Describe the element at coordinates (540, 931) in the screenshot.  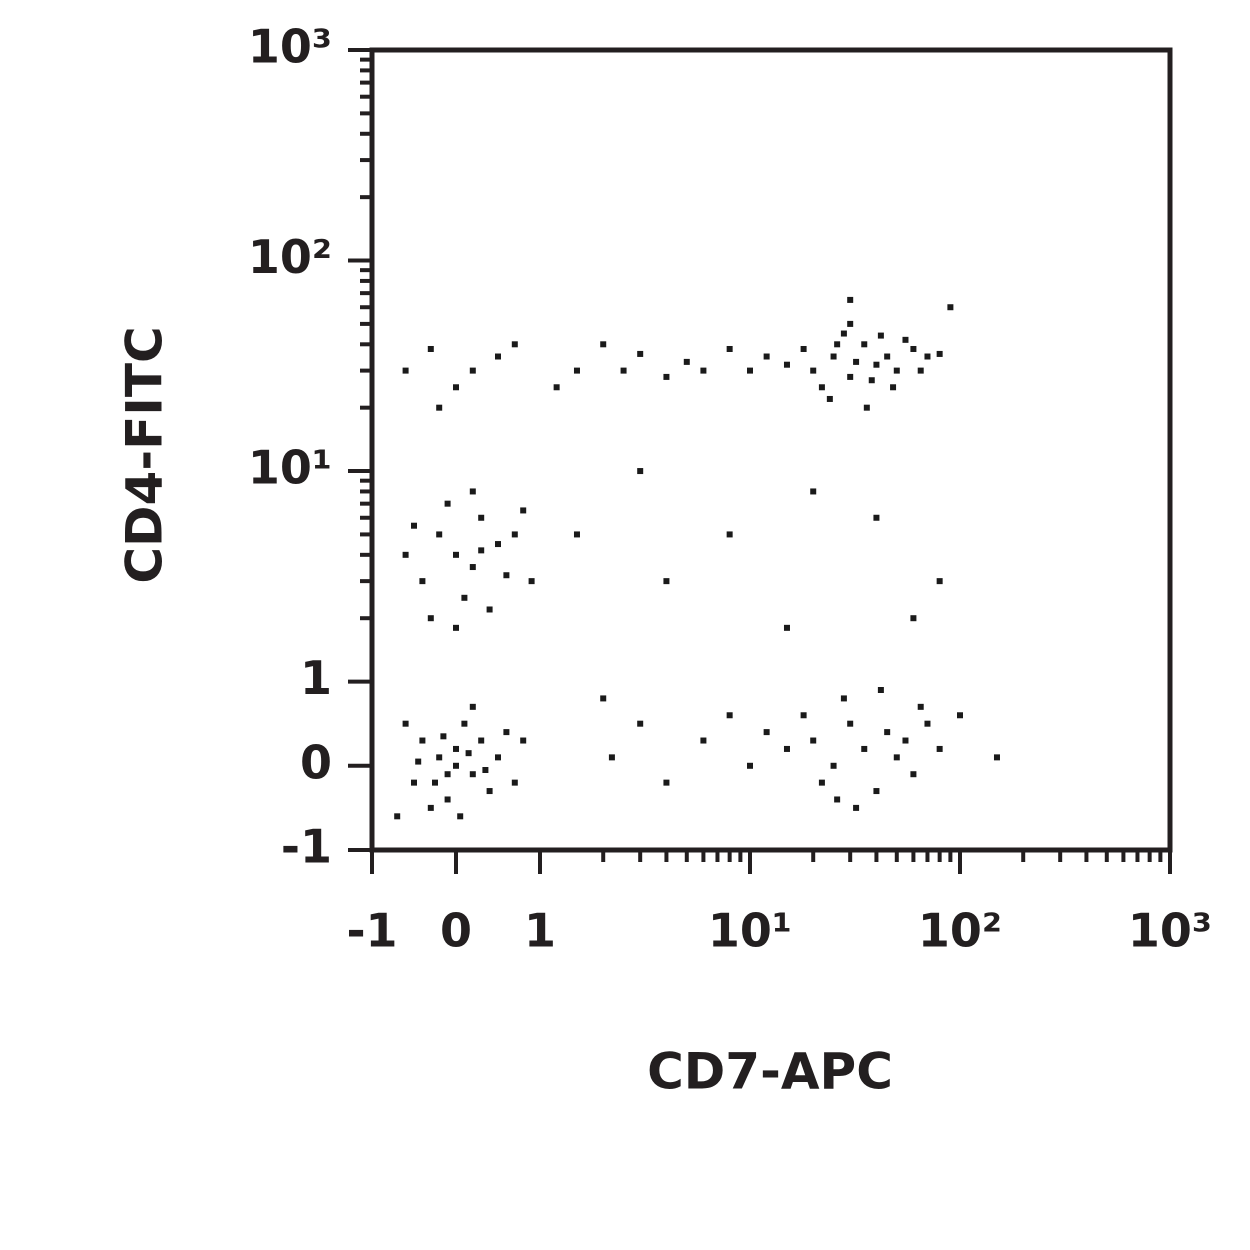
I see `x-tick-label: 1` at that location.